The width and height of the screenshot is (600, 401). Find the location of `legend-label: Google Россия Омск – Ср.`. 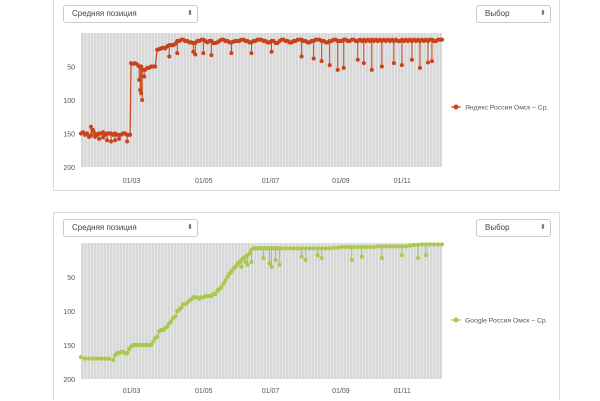

legend-label: Google Россия Омск – Ср. is located at coordinates (506, 321).